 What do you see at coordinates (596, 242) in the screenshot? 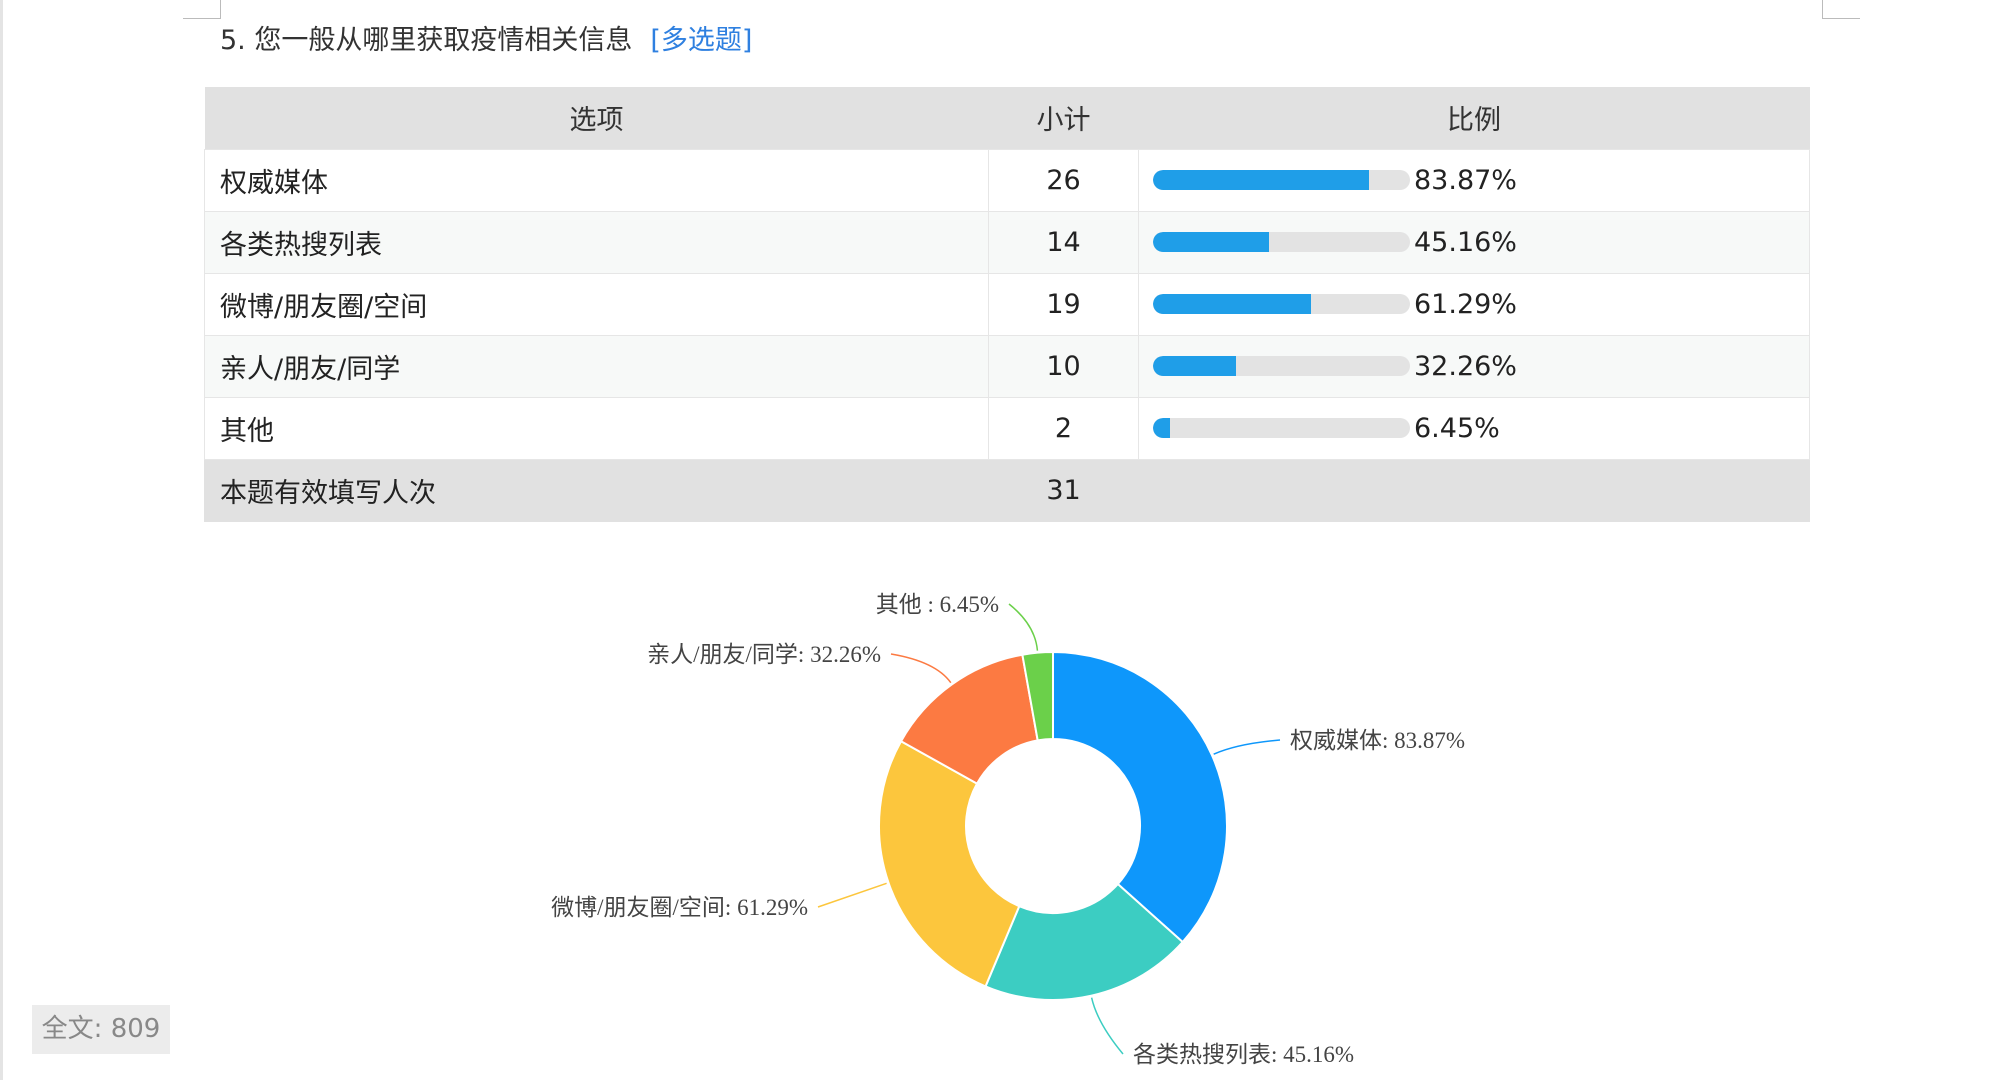
I see `option-label: 各类热搜列表` at bounding box center [596, 242].